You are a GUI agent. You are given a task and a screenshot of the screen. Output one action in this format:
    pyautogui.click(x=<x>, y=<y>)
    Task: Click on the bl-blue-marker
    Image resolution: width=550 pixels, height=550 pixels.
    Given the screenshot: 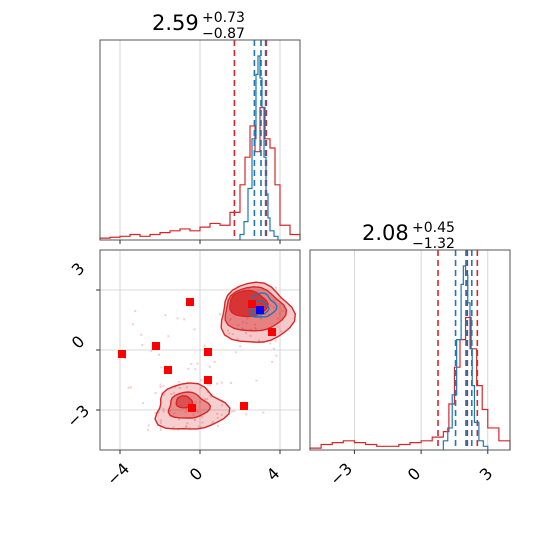 What is the action you would take?
    pyautogui.click(x=260, y=310)
    